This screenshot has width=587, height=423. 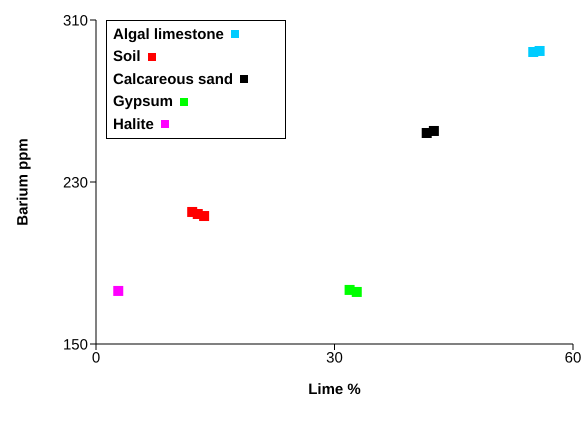 I want to click on x-axis-title: Lime %, so click(x=334, y=389).